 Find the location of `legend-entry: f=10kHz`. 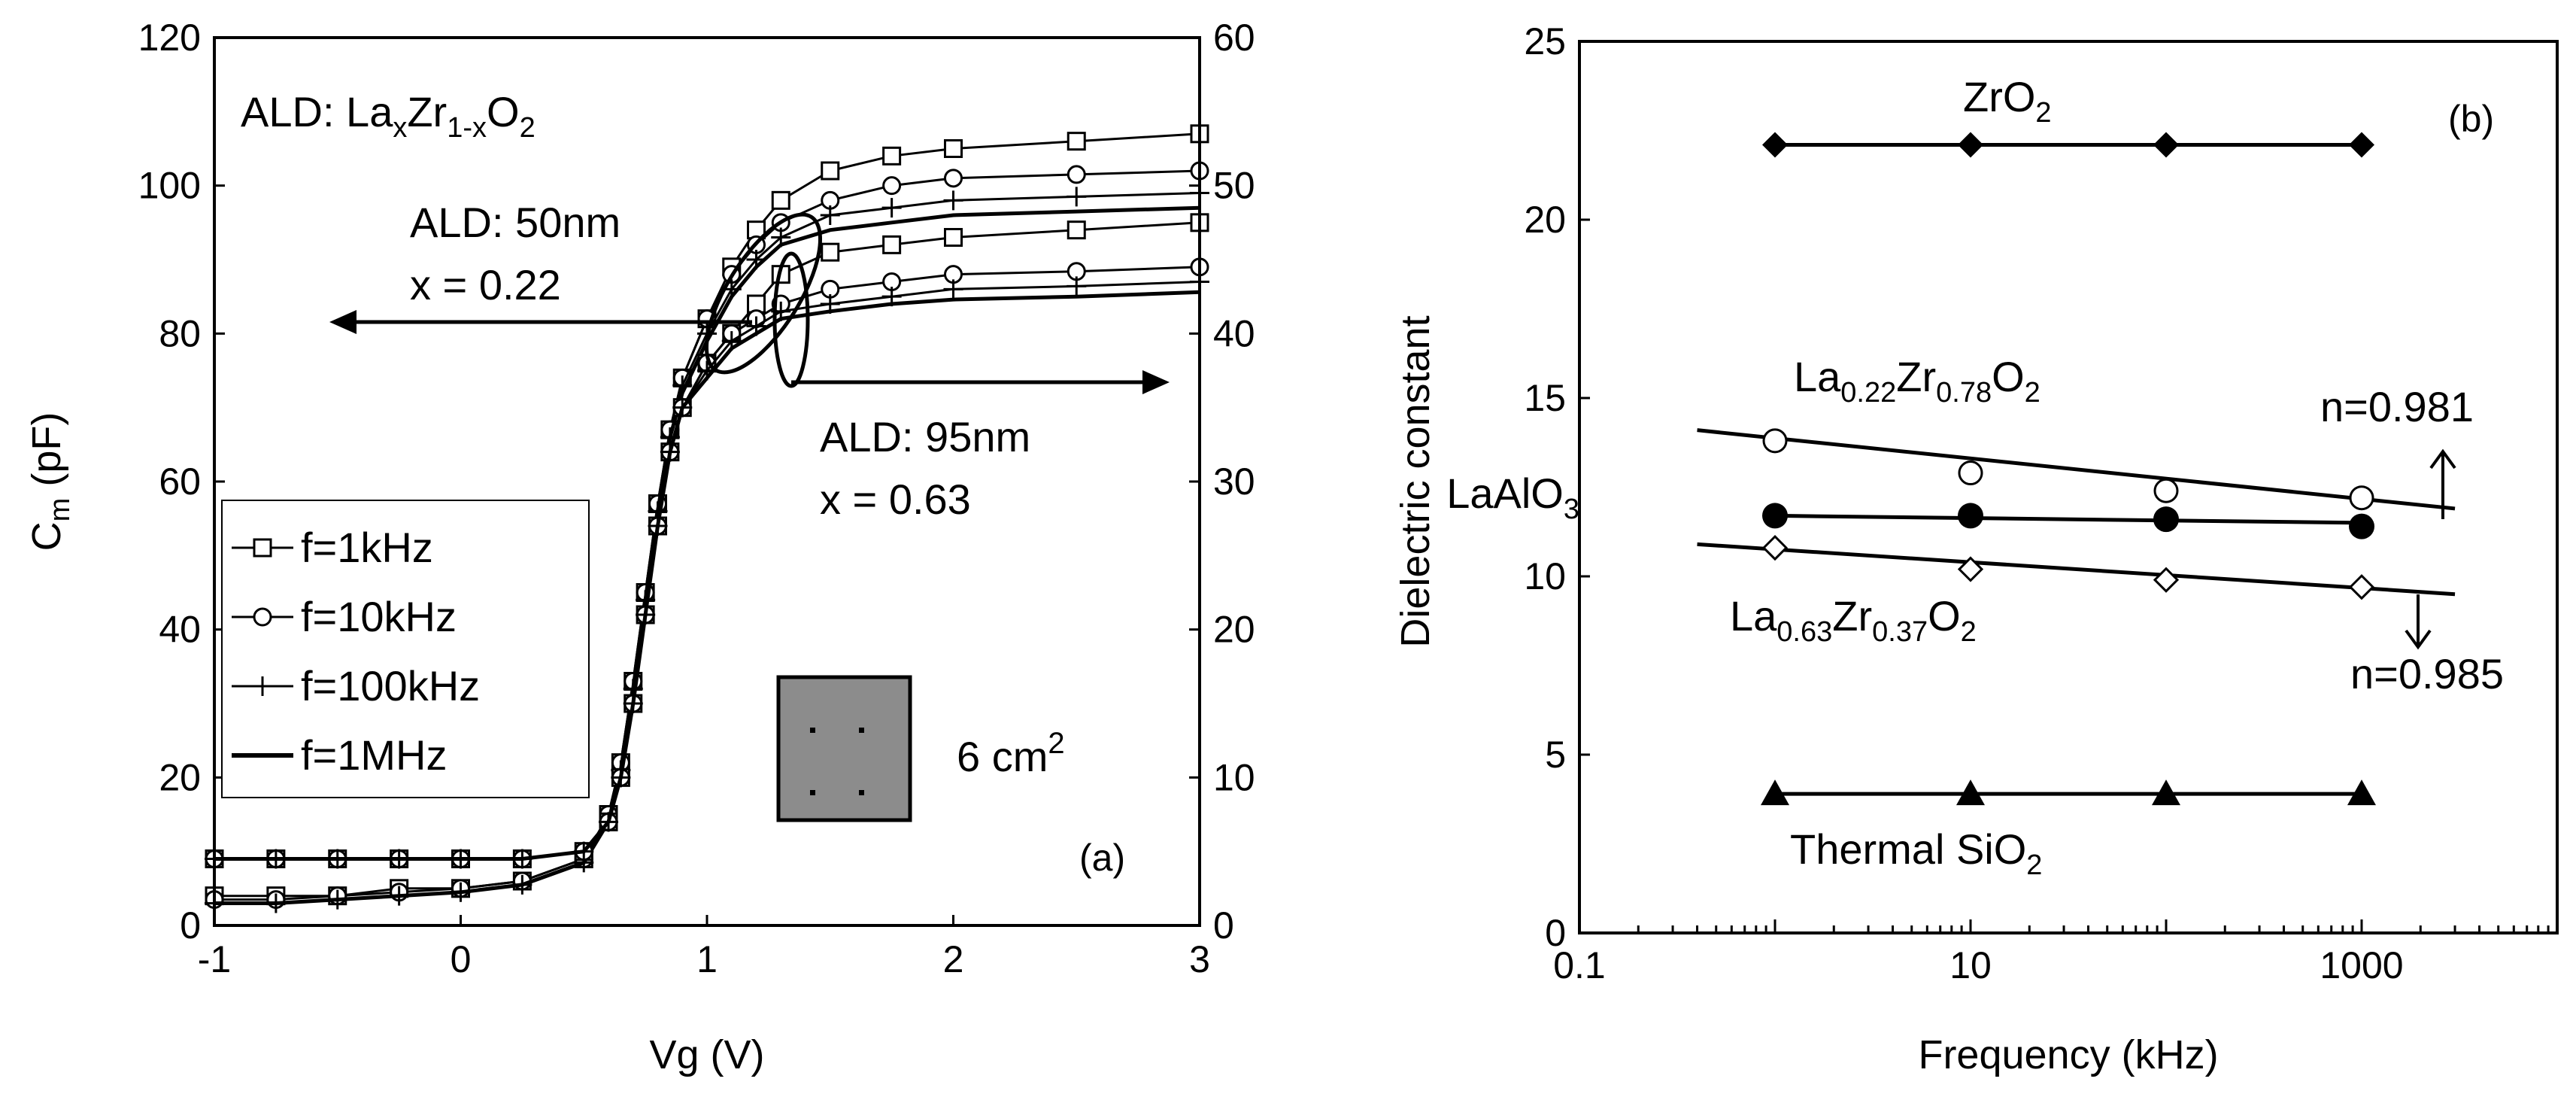

legend-entry: f=10kHz is located at coordinates (344, 616).